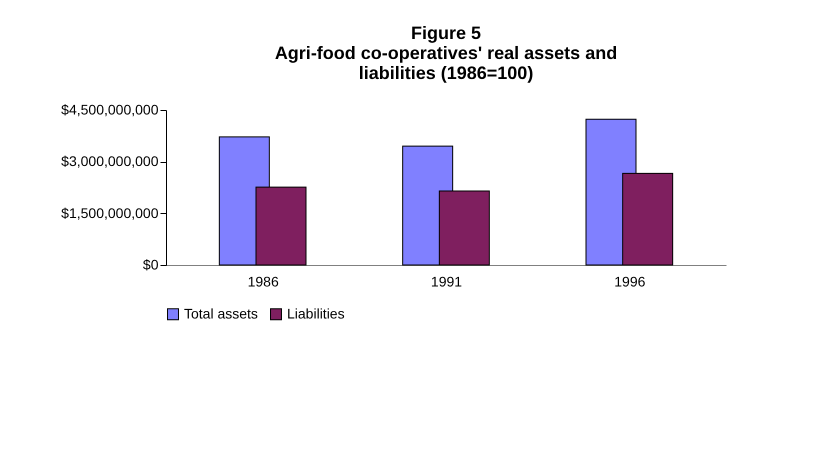  I want to click on x-tick-label: 1986, so click(263, 282).